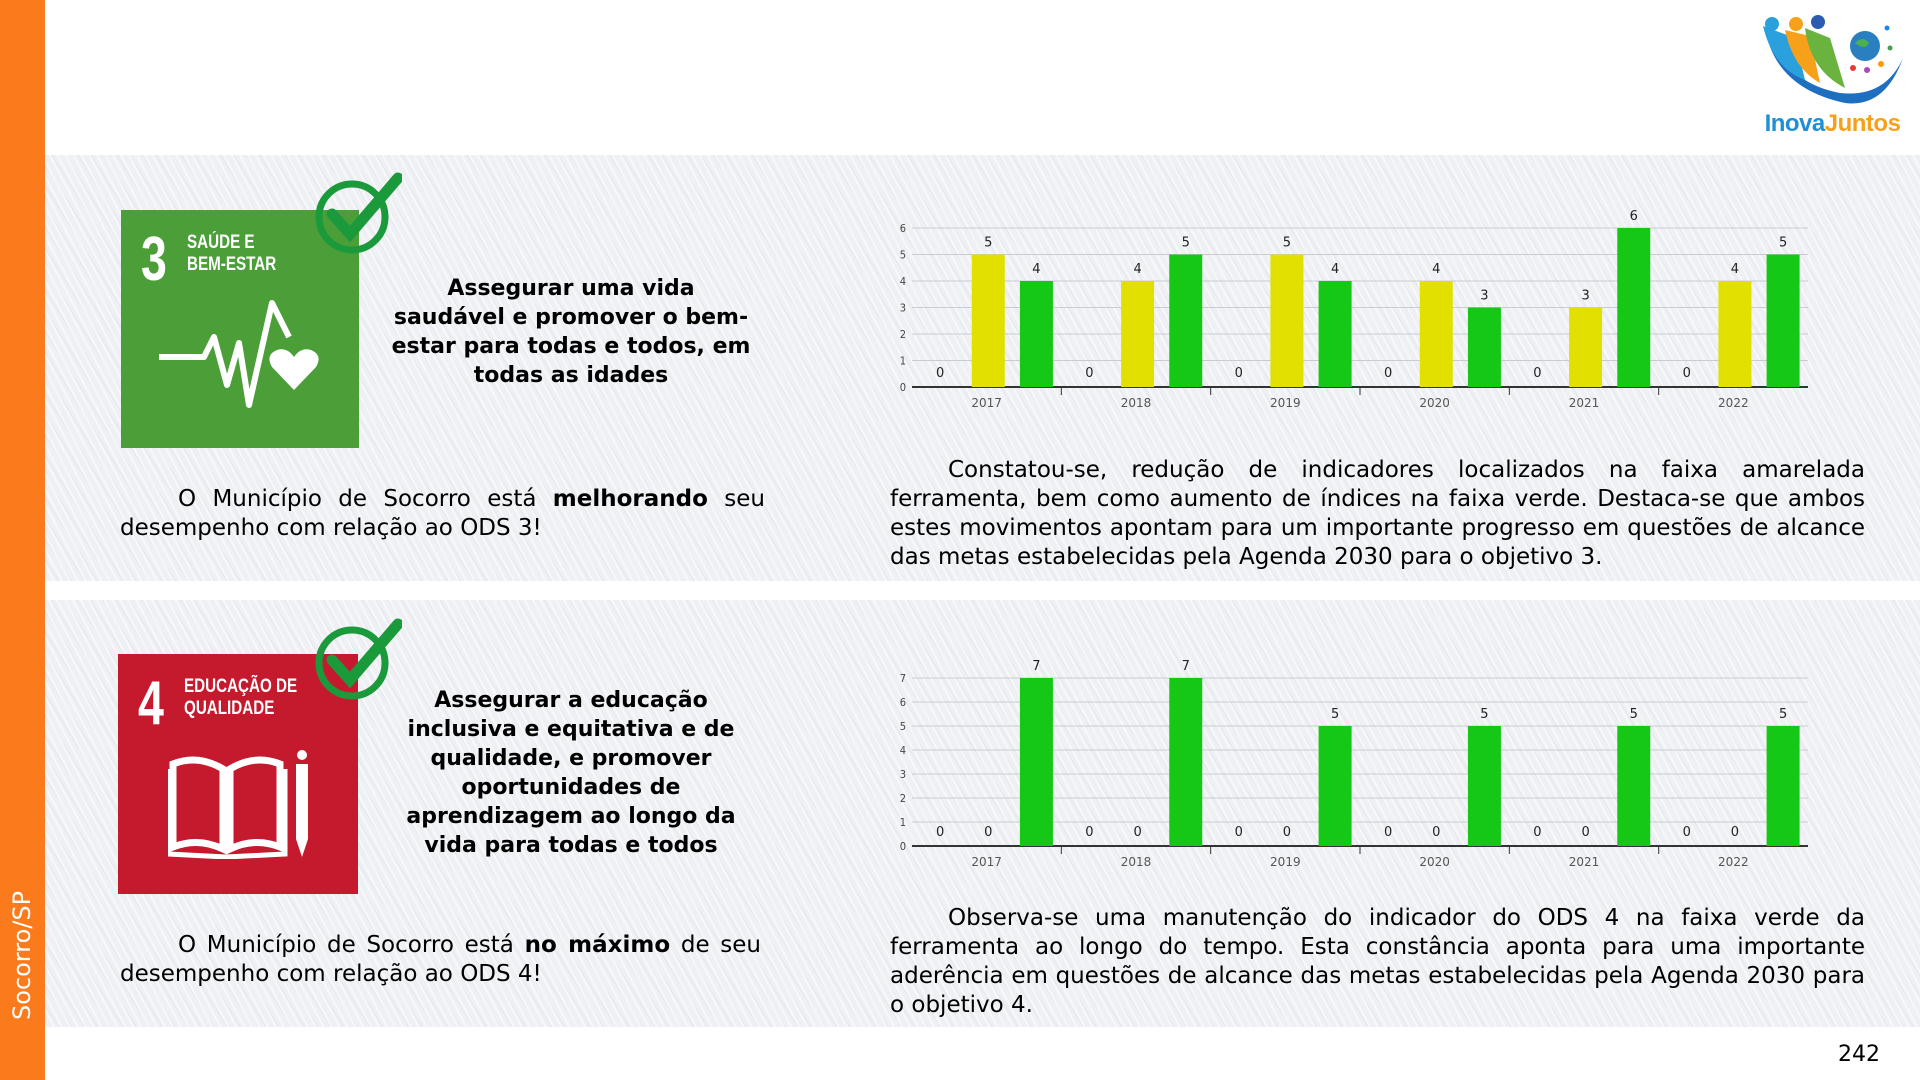 Image resolution: width=1920 pixels, height=1080 pixels. What do you see at coordinates (597, 945) in the screenshot?
I see `status-highlight: no máximo` at bounding box center [597, 945].